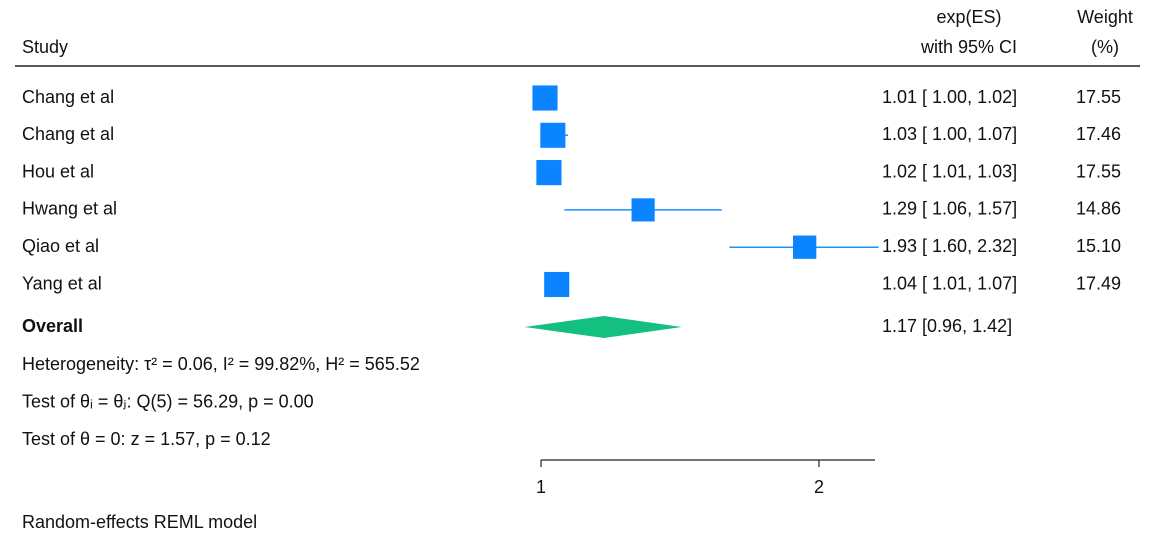  I want to click on weight-label: 17.49, so click(1098, 283).